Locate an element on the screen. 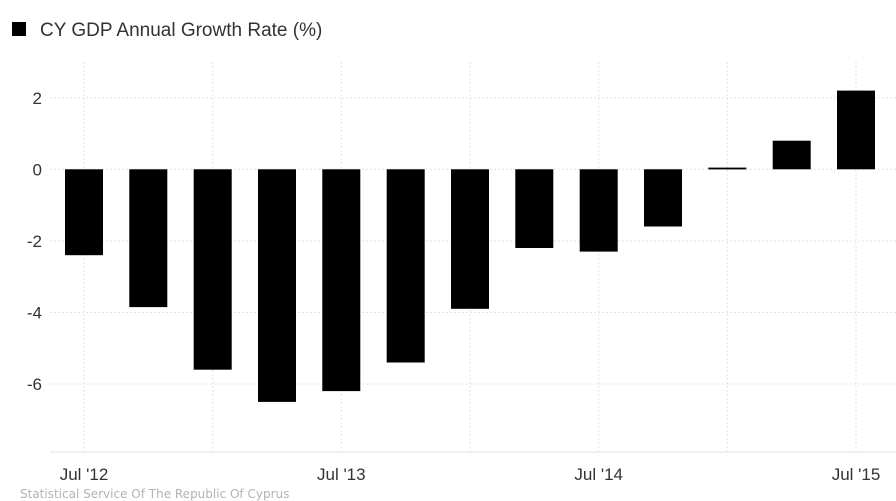 Image resolution: width=896 pixels, height=501 pixels. y-tick-label: -6 is located at coordinates (34, 384).